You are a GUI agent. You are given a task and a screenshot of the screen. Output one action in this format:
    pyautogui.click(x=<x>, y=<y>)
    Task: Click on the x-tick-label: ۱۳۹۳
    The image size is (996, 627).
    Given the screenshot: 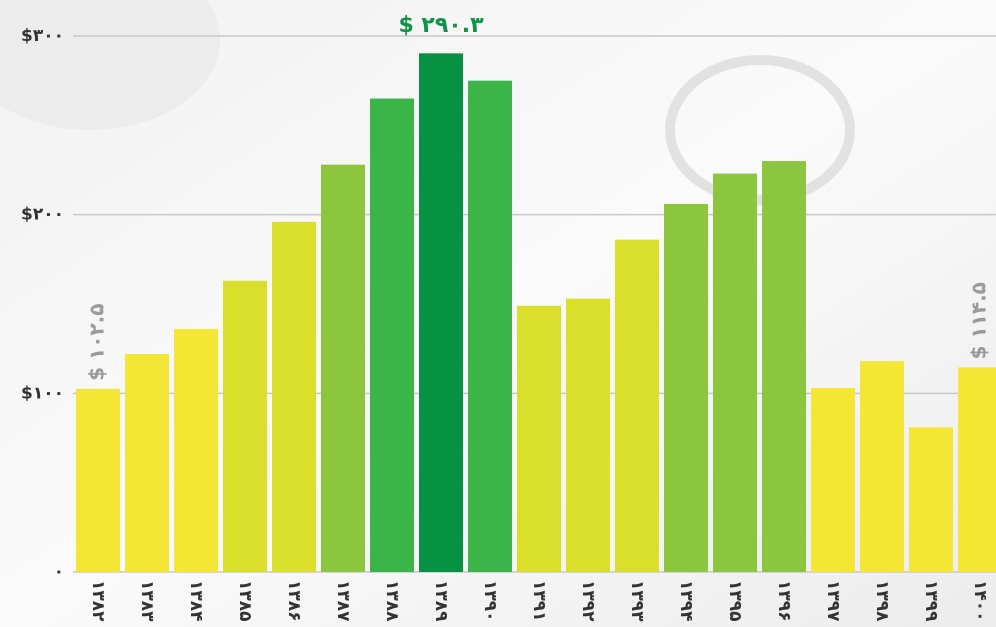 What is the action you would take?
    pyautogui.click(x=637, y=601)
    